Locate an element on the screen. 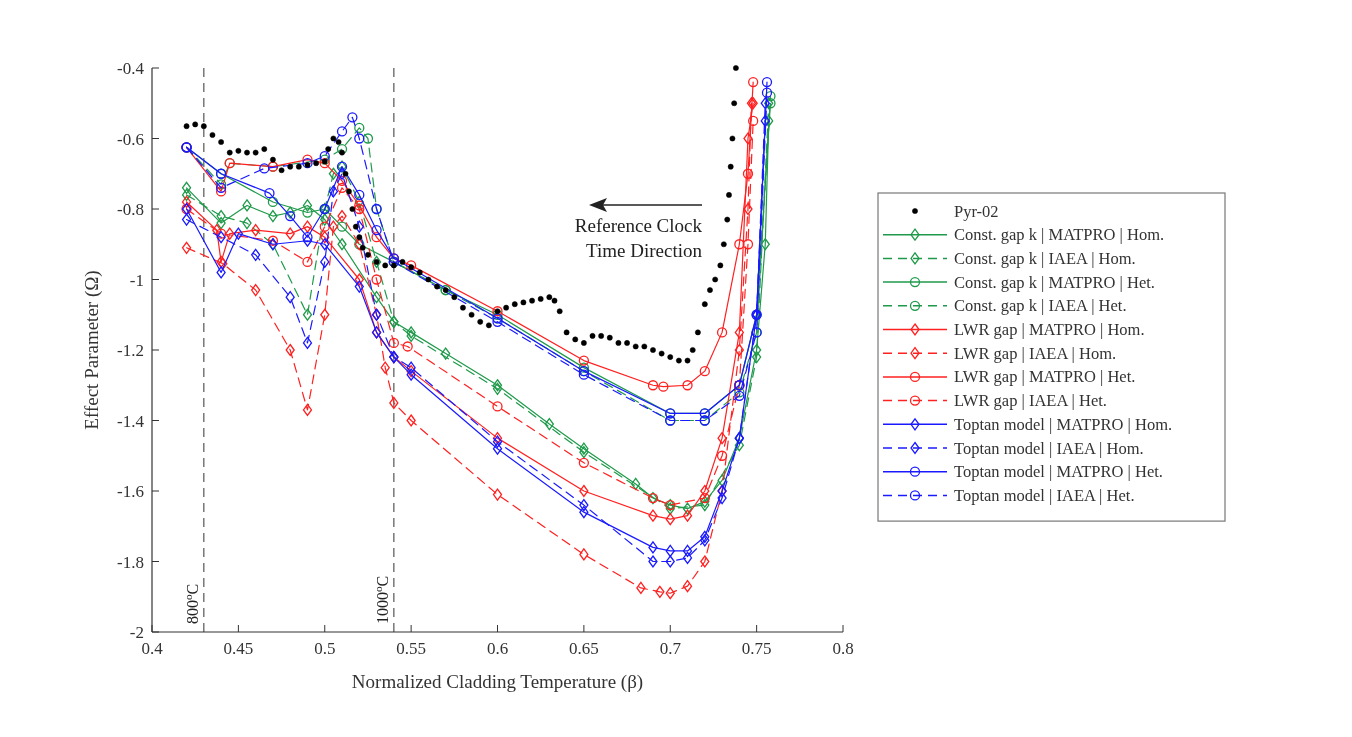 The image size is (1352, 737). x-axis-title: Normalized Cladding Temperature (β) is located at coordinates (497, 682).